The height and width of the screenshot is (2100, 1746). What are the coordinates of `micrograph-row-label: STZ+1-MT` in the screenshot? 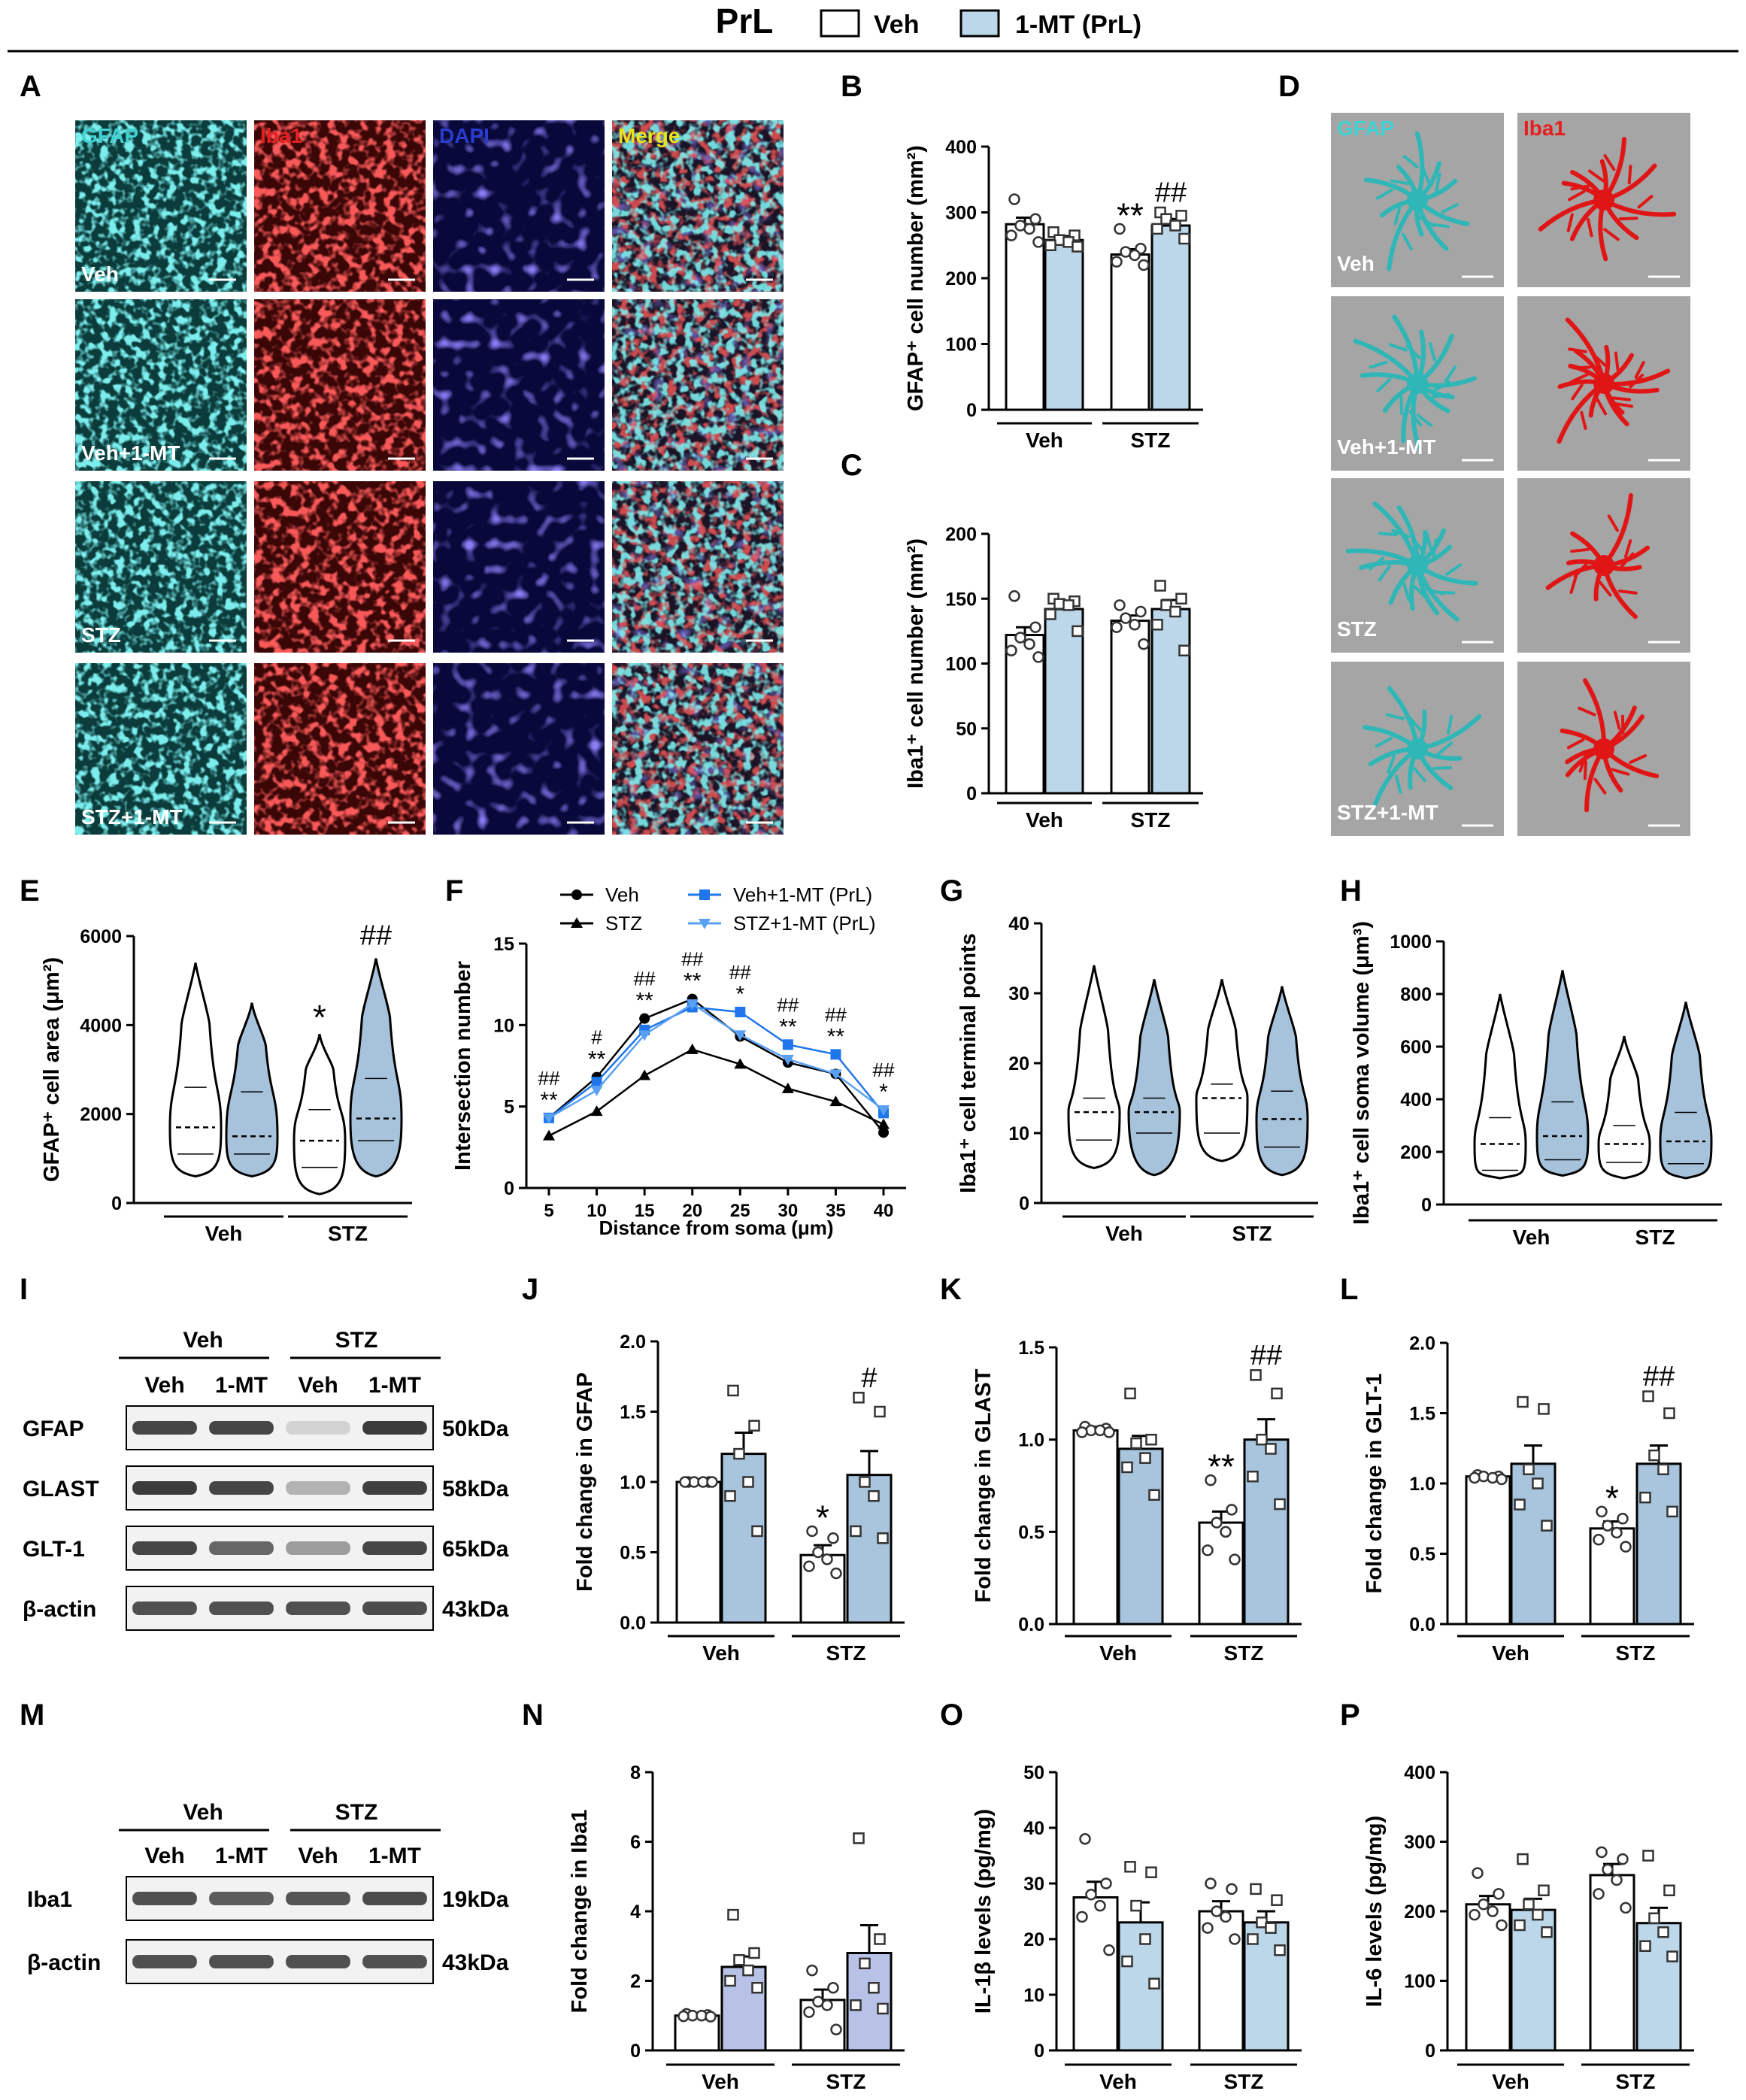 It's located at (132, 817).